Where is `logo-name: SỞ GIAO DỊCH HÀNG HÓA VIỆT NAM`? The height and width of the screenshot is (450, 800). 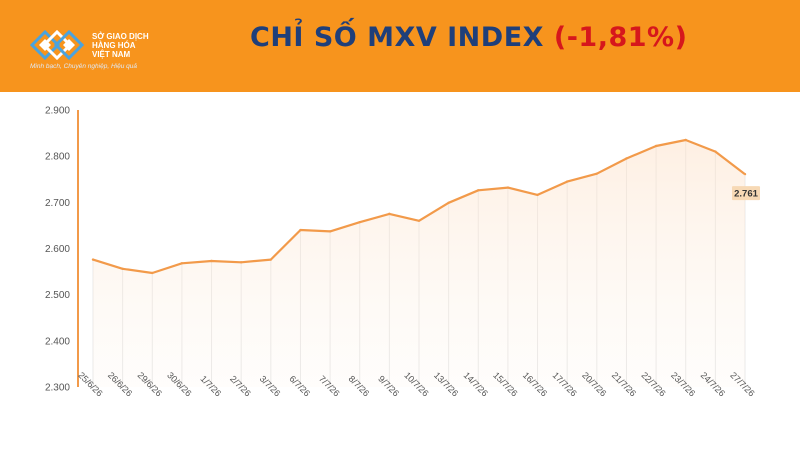
logo-name: SỞ GIAO DỊCH HÀNG HÓA VIỆT NAM is located at coordinates (152, 45).